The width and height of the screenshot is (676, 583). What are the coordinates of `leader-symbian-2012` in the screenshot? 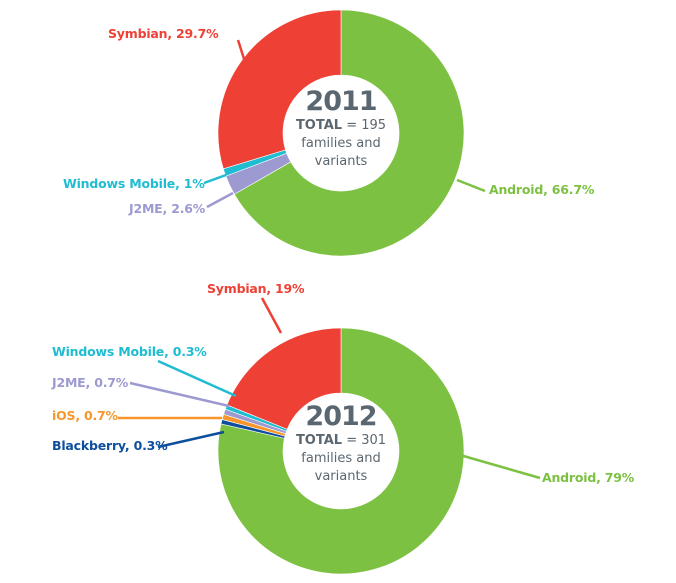 It's located at (271, 315).